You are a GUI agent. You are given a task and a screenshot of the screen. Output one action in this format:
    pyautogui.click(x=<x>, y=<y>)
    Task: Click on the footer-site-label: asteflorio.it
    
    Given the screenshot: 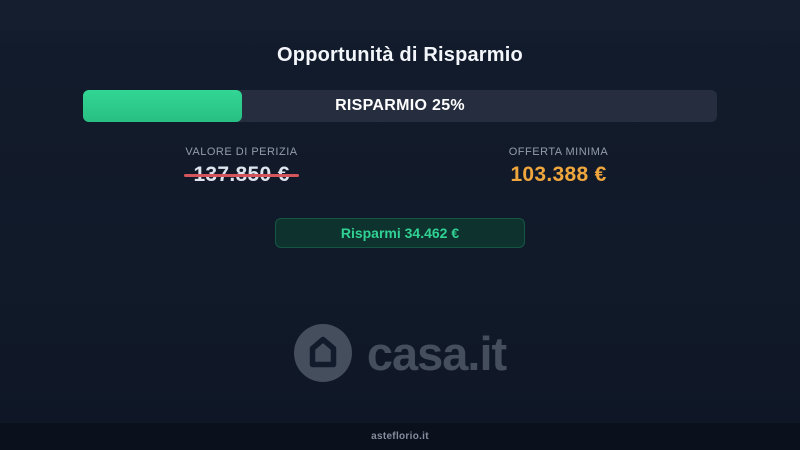 What is the action you would take?
    pyautogui.click(x=400, y=436)
    